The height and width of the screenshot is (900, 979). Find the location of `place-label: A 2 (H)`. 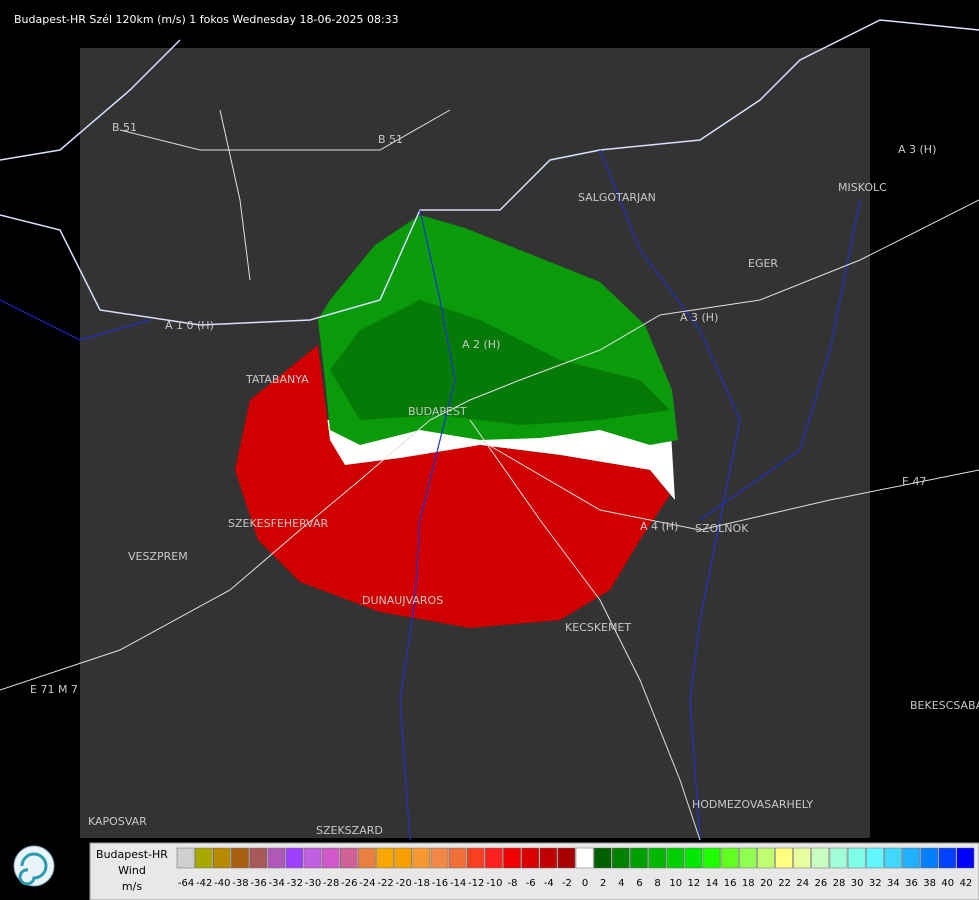

place-label: A 2 (H) is located at coordinates (481, 344).